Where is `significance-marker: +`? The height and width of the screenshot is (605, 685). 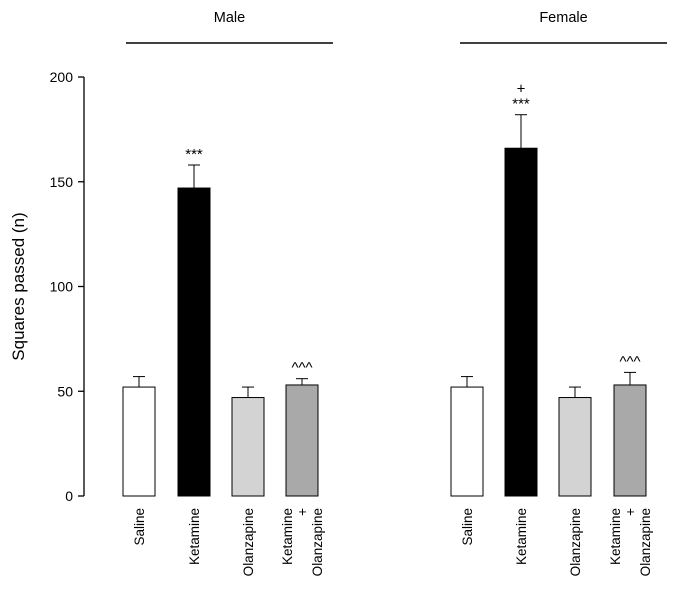 significance-marker: + is located at coordinates (521, 89).